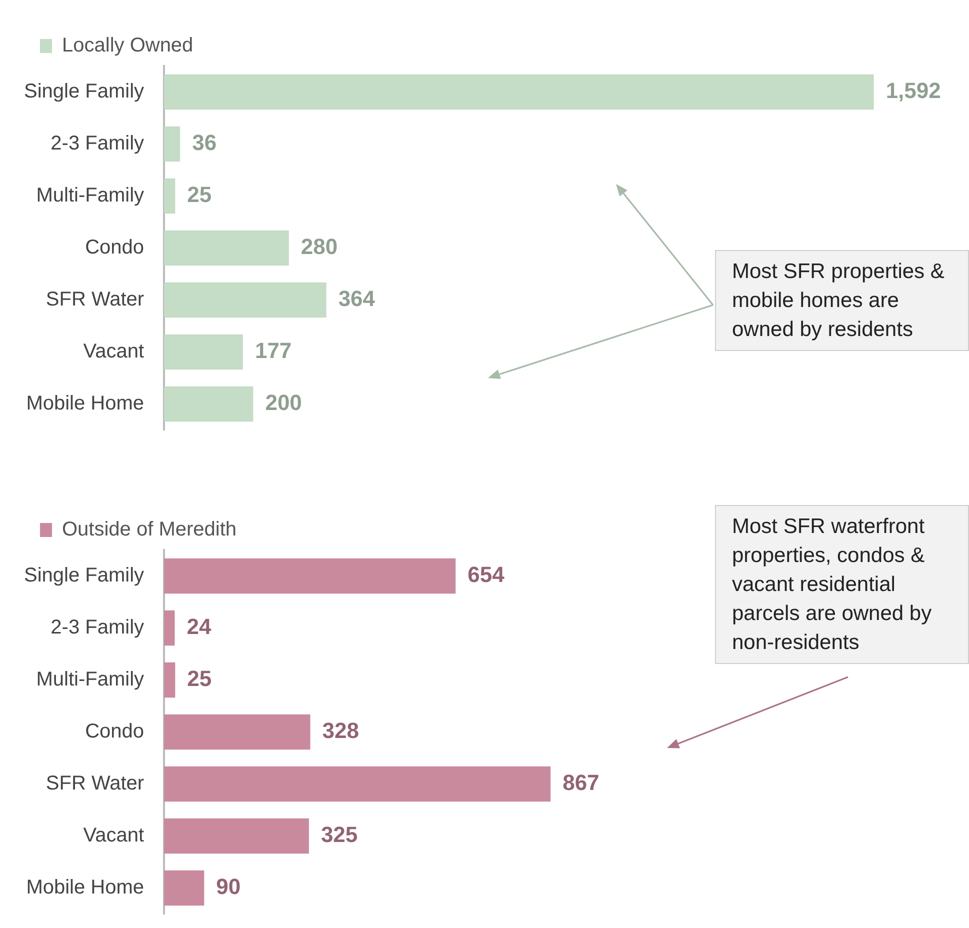 The width and height of the screenshot is (969, 928). Describe the element at coordinates (913, 91) in the screenshot. I see `data-label: 1,592` at that location.